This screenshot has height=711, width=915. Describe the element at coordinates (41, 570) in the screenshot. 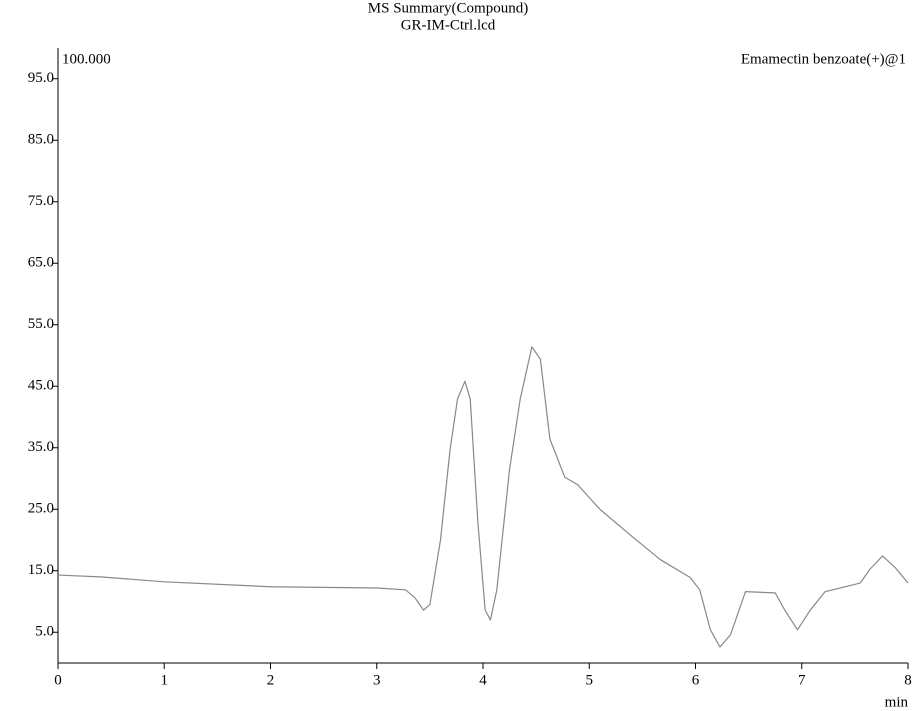

I see `y-tick-label: 15.0` at that location.